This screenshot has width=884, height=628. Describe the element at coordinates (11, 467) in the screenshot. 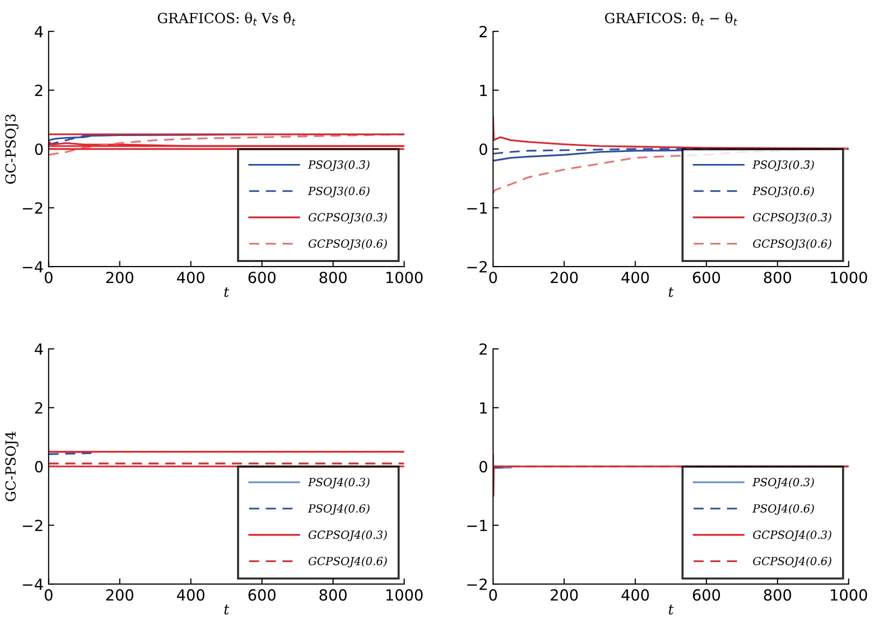

I see `y-axis-title: GC-PSOJ4` at that location.